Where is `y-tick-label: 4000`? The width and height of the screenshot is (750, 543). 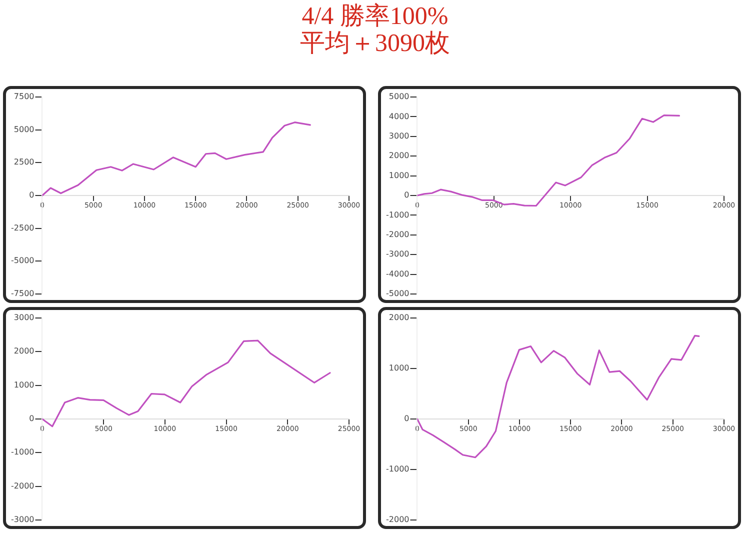
y-tick-label: 4000 is located at coordinates (399, 116).